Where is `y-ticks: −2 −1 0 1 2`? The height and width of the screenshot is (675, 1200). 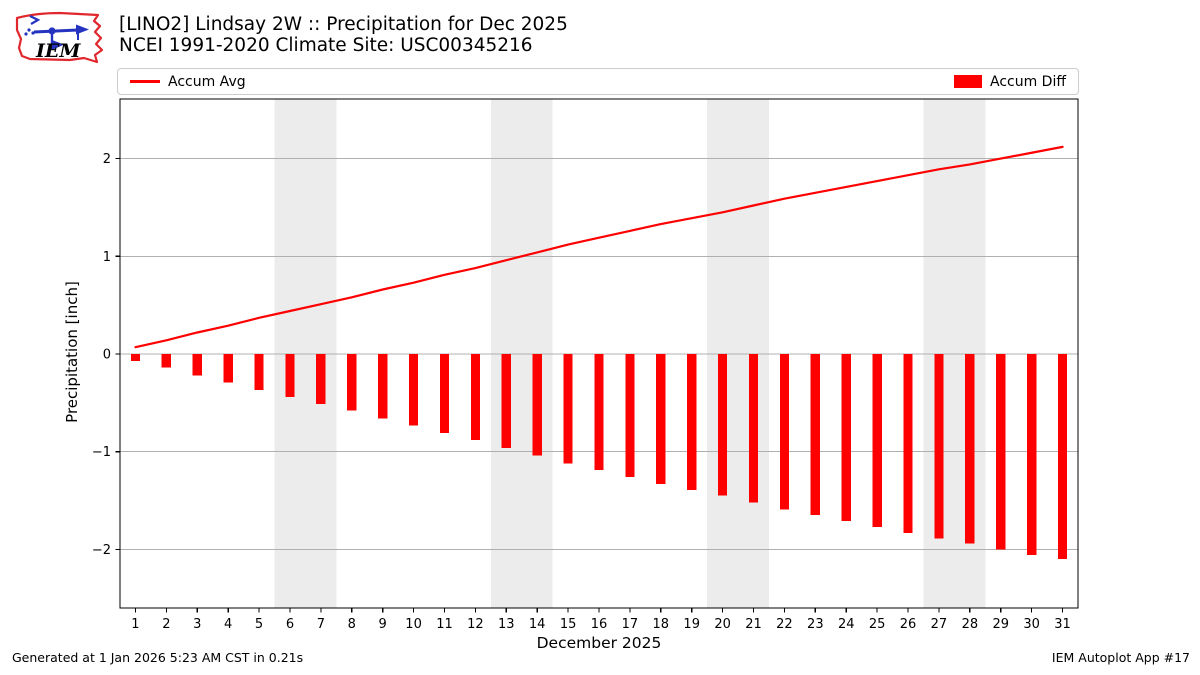
y-ticks: −2 −1 0 1 2 is located at coordinates (106, 355).